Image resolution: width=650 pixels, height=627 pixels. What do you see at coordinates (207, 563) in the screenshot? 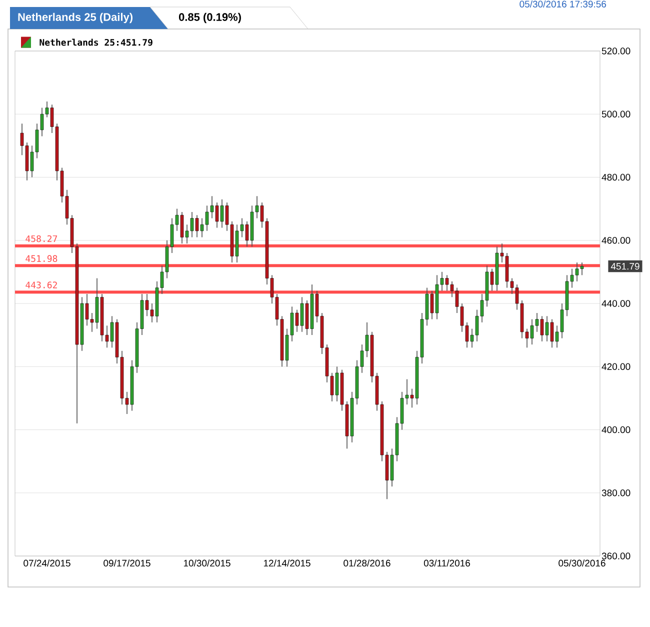
I see `x-tick-label: 10/30/2015` at bounding box center [207, 563].